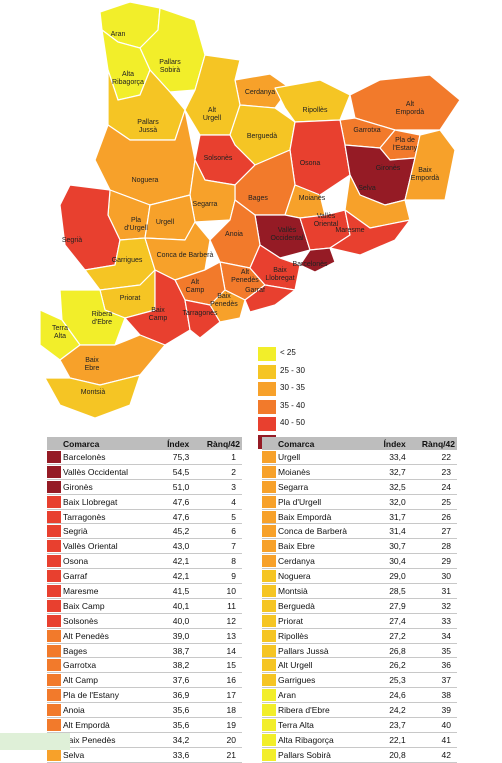  What do you see at coordinates (432, 621) in the screenshot?
I see `rank-value: 33` at bounding box center [432, 621].